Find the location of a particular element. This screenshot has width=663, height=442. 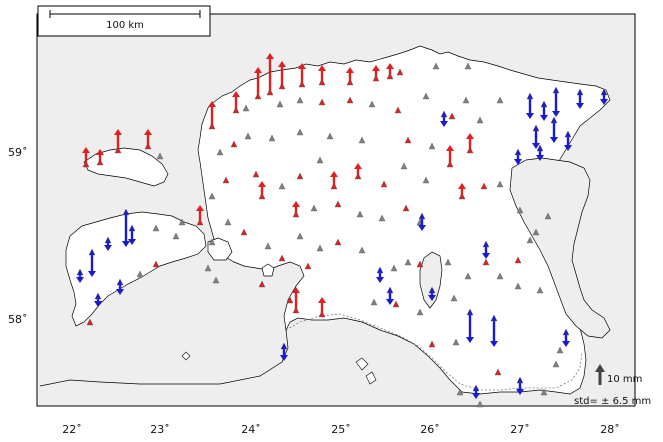

islet-group is located at coordinates (279, 368).